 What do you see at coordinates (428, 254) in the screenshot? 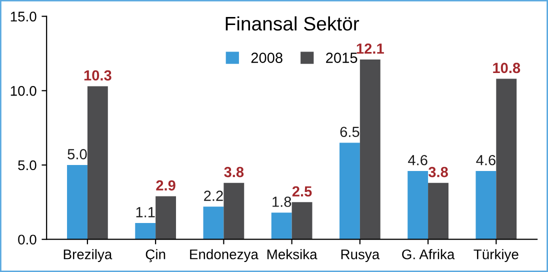
I see `x-tick-label: G. Afrika` at bounding box center [428, 254].